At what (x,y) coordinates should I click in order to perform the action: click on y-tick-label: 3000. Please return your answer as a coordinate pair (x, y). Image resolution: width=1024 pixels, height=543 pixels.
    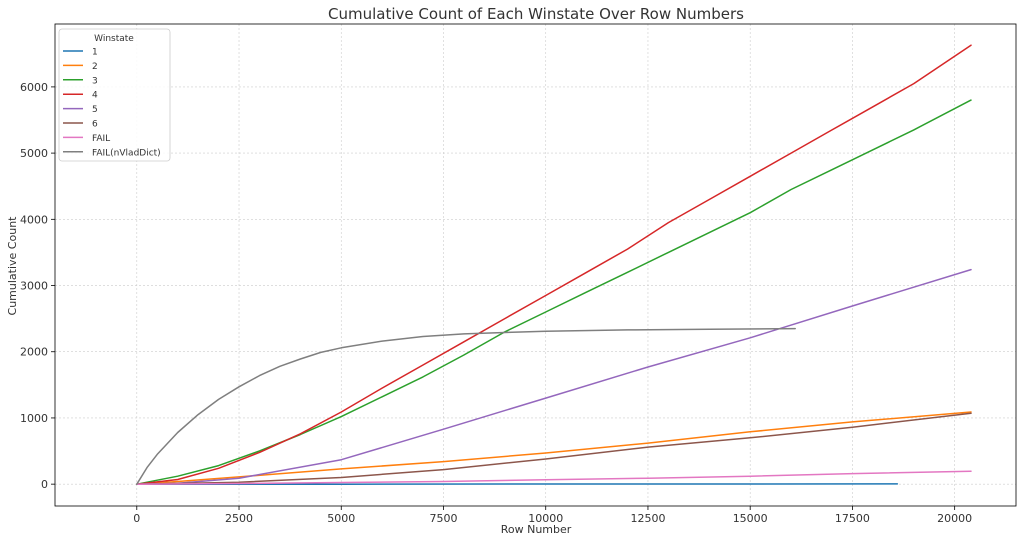
    Looking at the image, I should click on (34, 286).